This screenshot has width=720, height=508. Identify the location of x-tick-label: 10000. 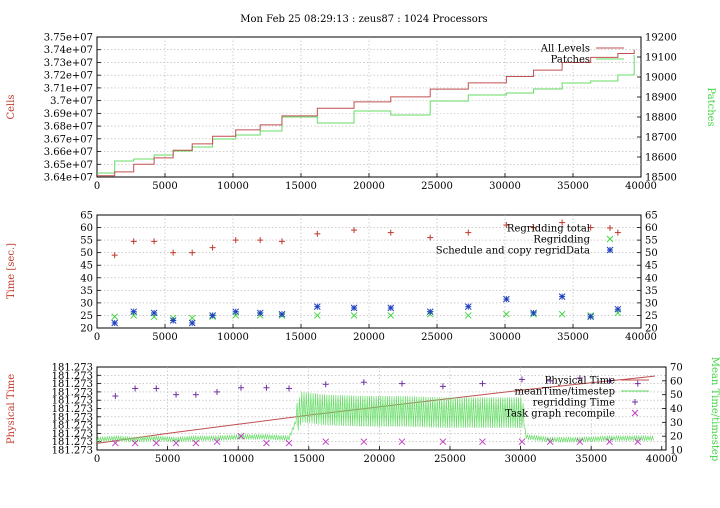
(238, 459).